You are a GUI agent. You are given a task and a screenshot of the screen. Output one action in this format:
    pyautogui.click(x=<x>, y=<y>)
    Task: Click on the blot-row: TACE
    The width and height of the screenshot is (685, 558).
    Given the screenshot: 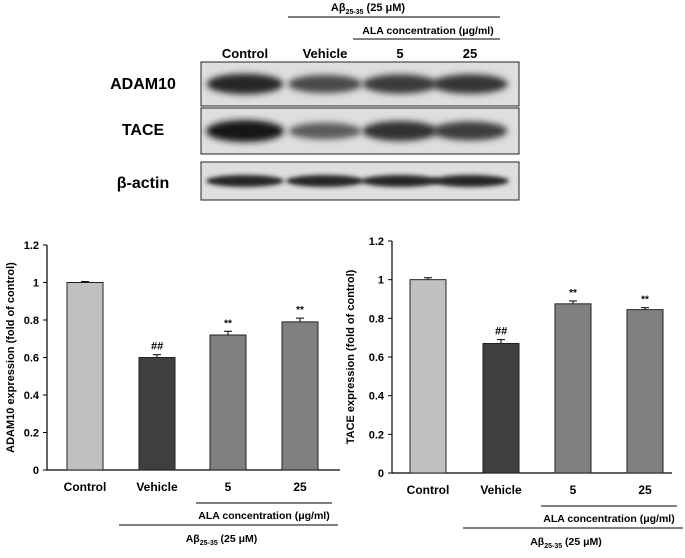 What is the action you would take?
    pyautogui.click(x=321, y=131)
    